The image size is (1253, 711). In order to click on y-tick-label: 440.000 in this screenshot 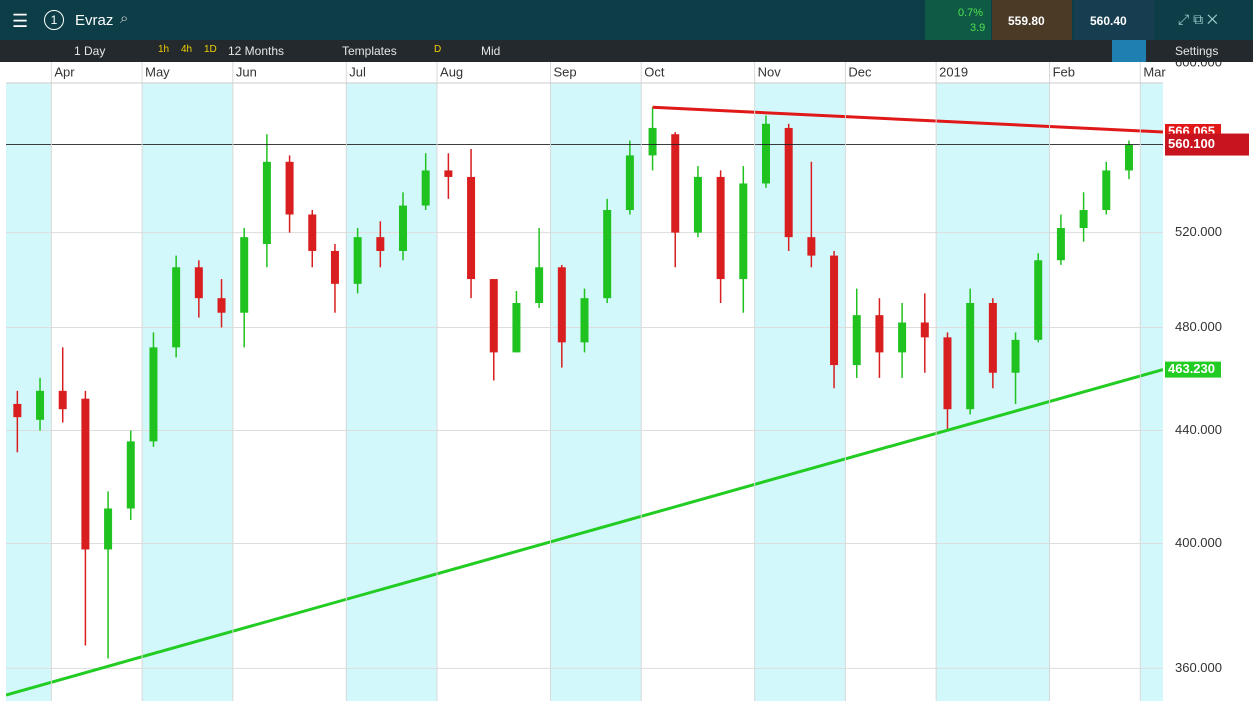, I will do `click(1198, 429)`.